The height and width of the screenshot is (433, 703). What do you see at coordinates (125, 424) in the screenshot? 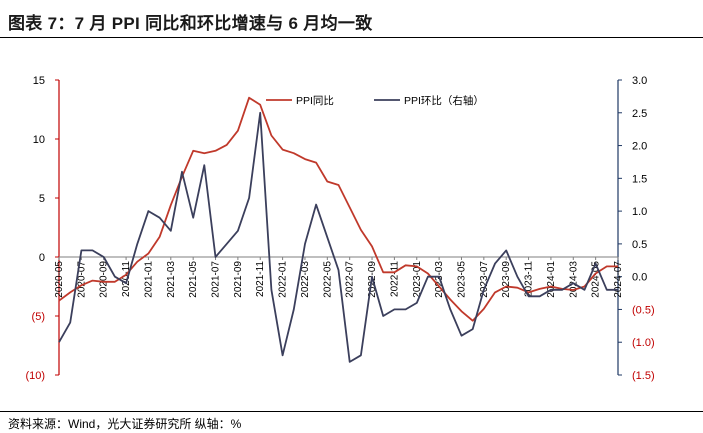
I see `source-note: 资料来源：Wind，光大证券研究所 纵轴：%` at bounding box center [125, 424].